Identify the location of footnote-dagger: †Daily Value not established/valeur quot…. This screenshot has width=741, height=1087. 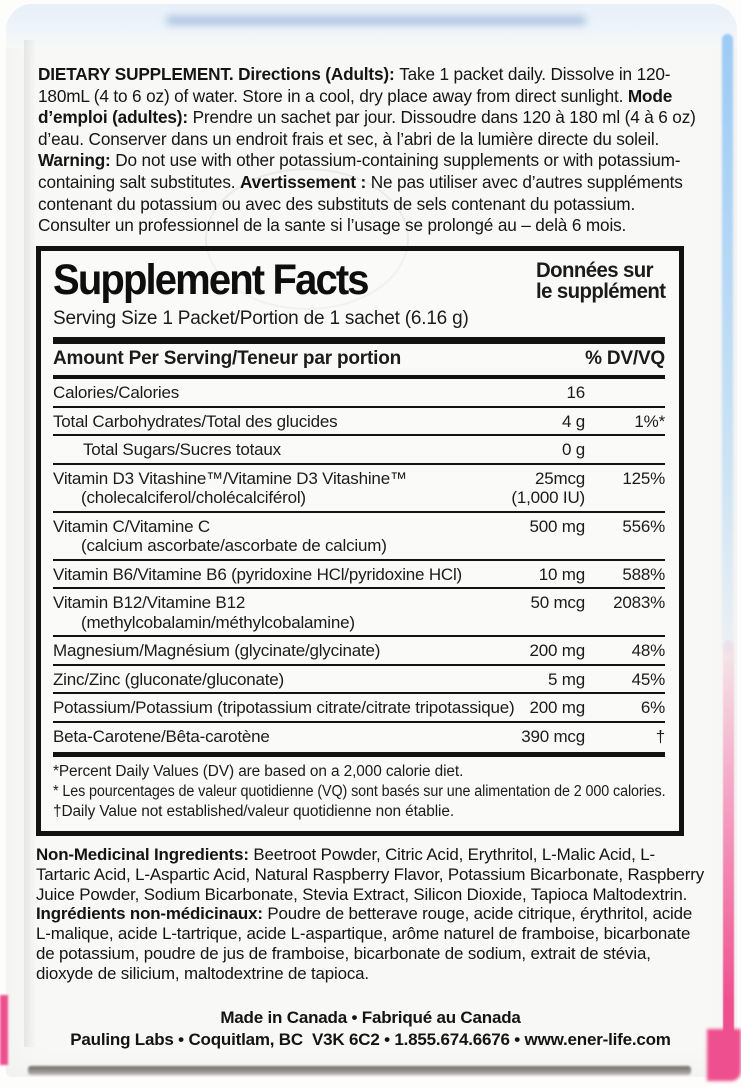
(253, 811).